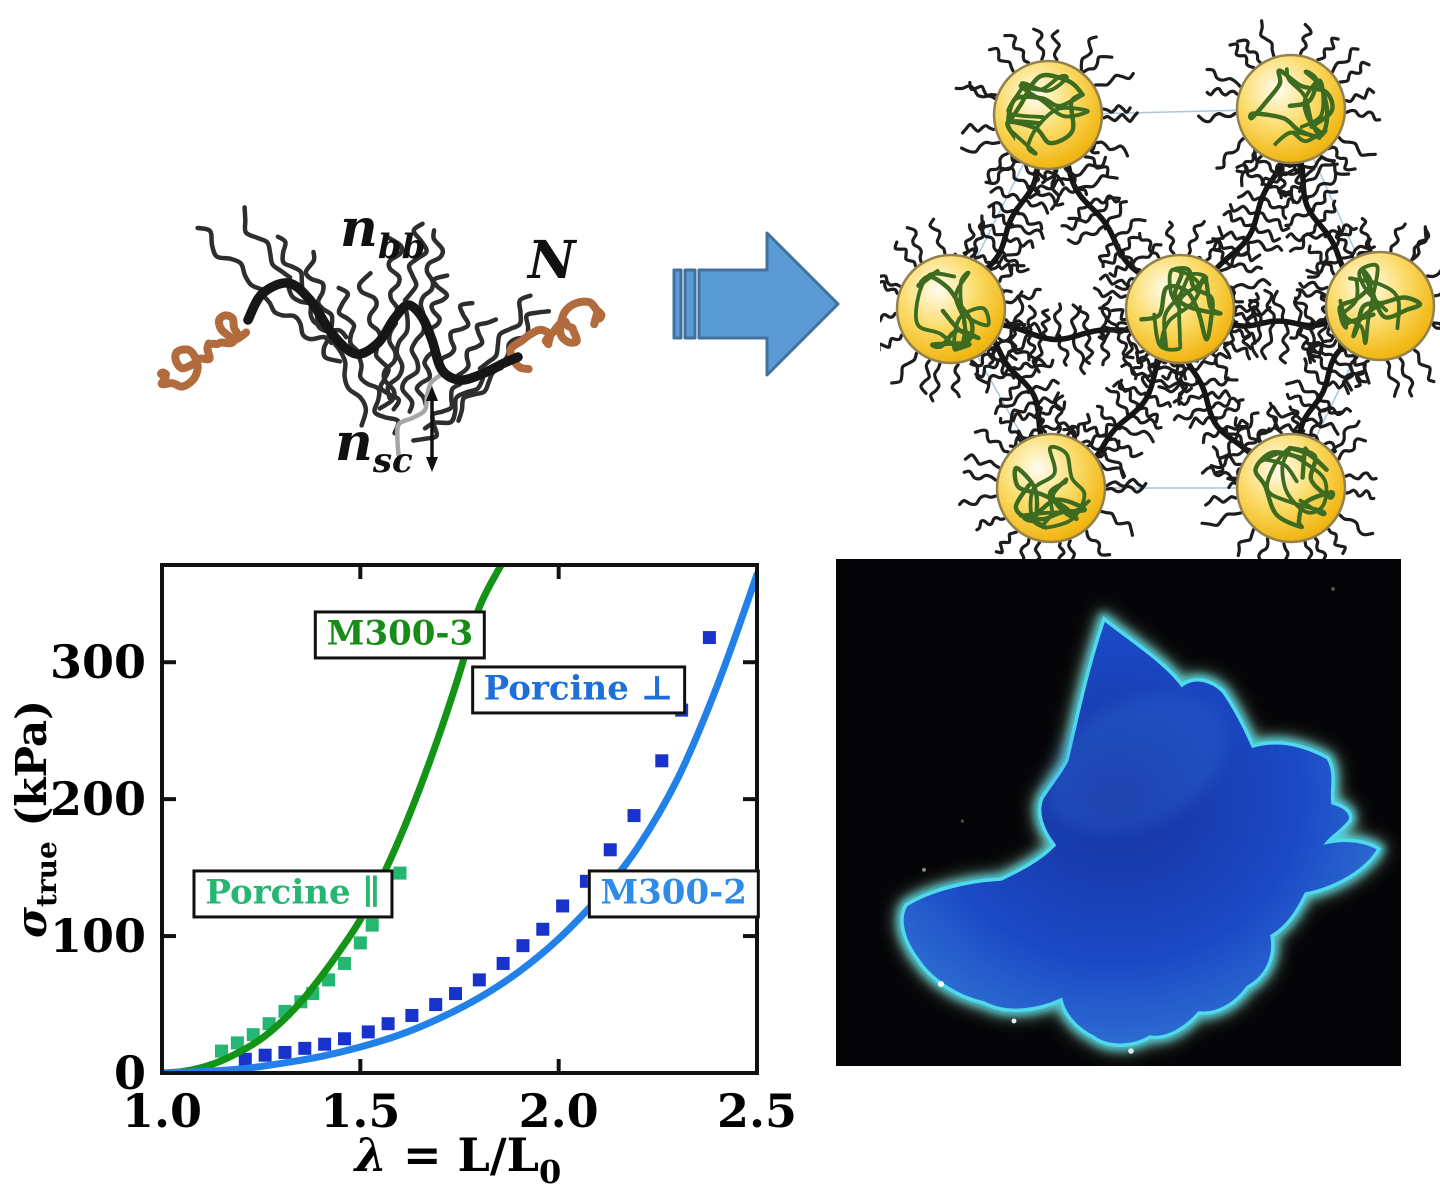 This screenshot has height=1202, width=1440. I want to click on micelle-sphere, so click(951, 309).